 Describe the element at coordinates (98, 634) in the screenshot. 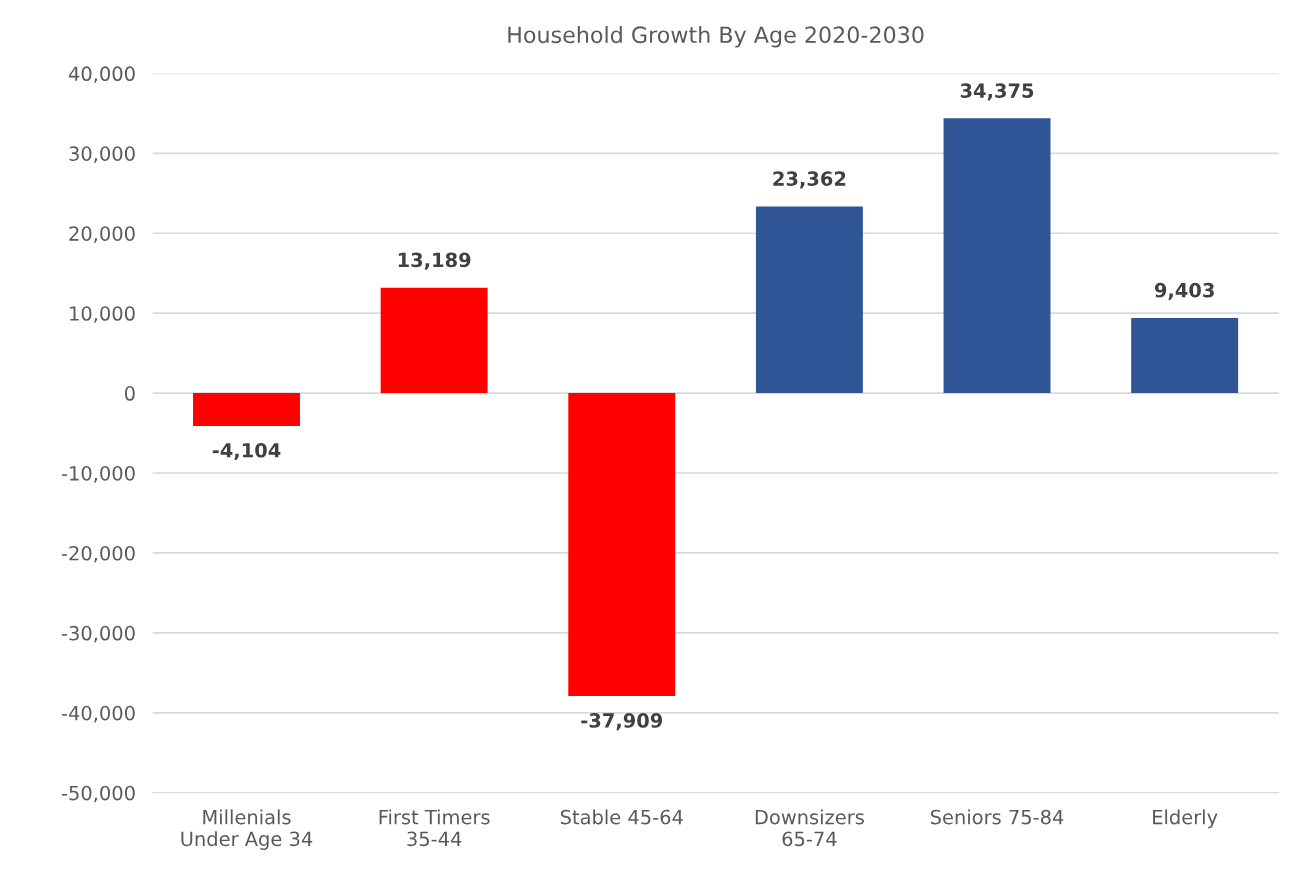

I see `y-tick-label: -30,000` at that location.